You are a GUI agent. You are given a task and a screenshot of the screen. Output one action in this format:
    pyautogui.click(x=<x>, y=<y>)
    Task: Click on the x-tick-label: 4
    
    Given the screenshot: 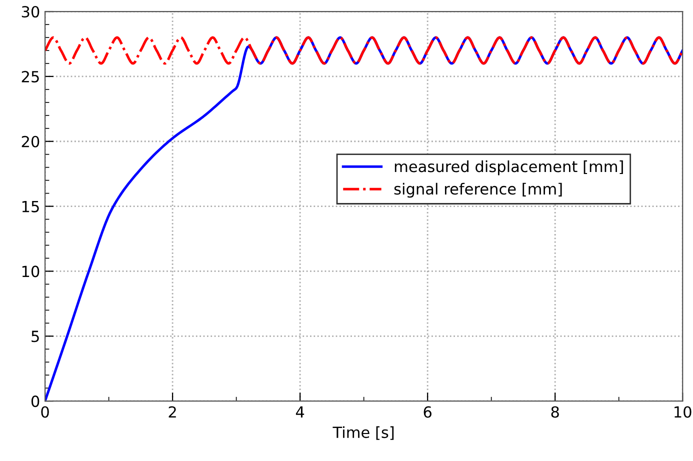 What is the action you would take?
    pyautogui.click(x=300, y=412)
    